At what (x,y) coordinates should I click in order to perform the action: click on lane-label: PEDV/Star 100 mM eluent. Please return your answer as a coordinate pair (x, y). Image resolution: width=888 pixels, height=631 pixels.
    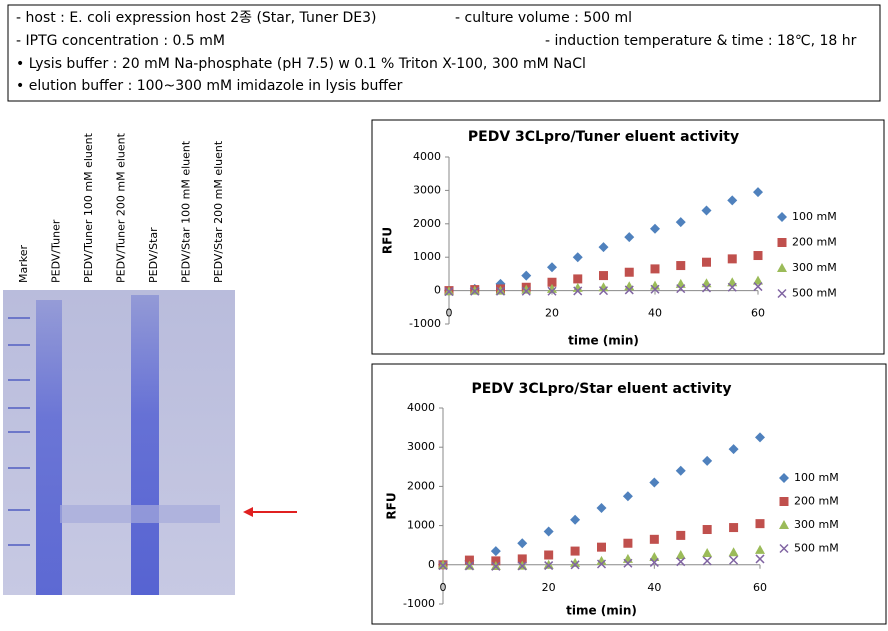
    Looking at the image, I should click on (186, 211).